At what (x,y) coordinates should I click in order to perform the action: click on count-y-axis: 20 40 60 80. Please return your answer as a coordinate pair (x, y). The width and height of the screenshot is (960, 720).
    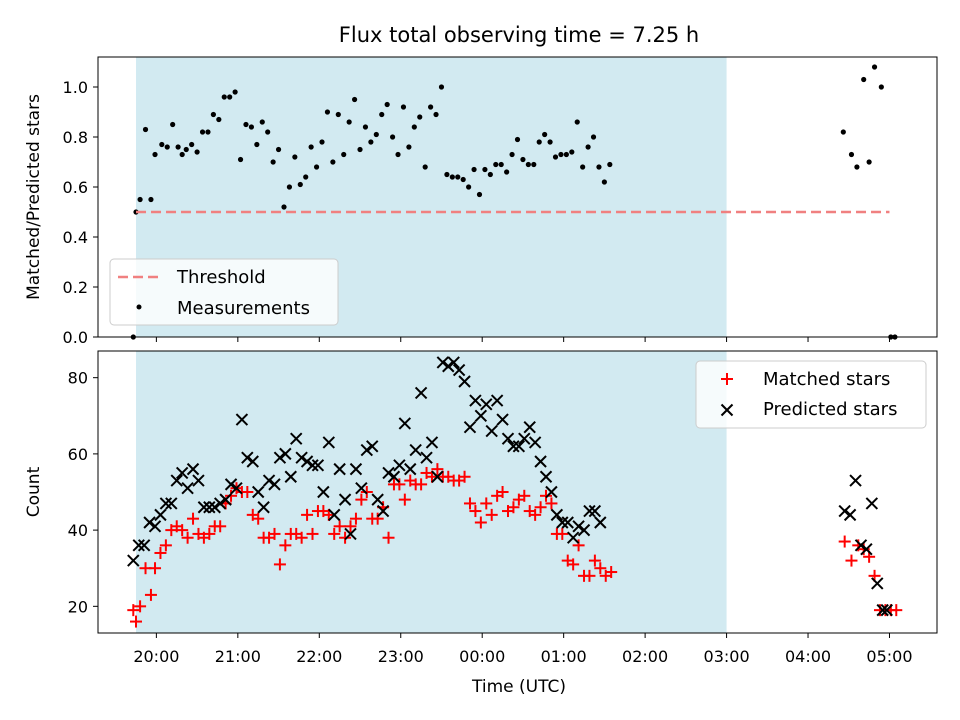
    Looking at the image, I should click on (83, 492).